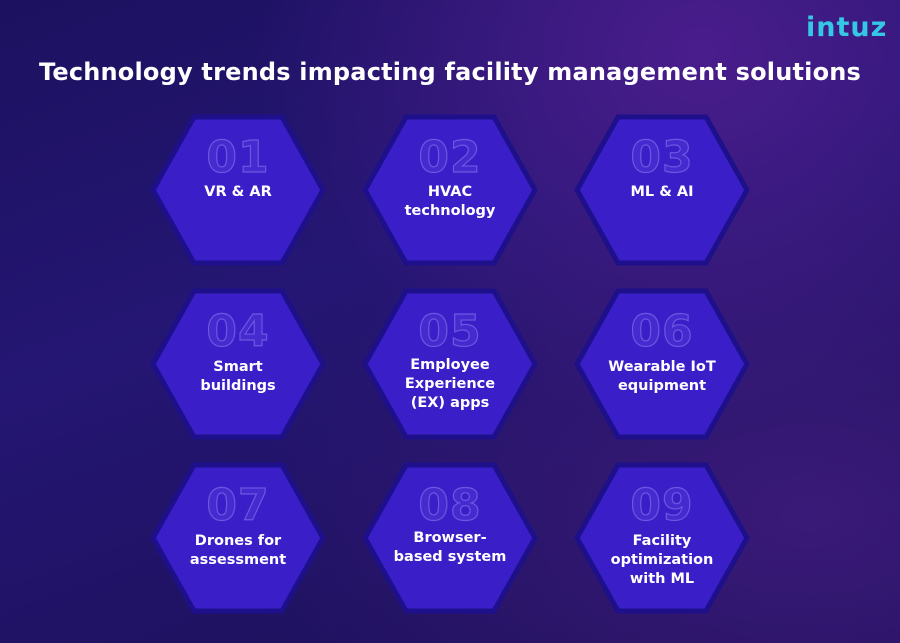  I want to click on trend-label: Browser-based system, so click(450, 547).